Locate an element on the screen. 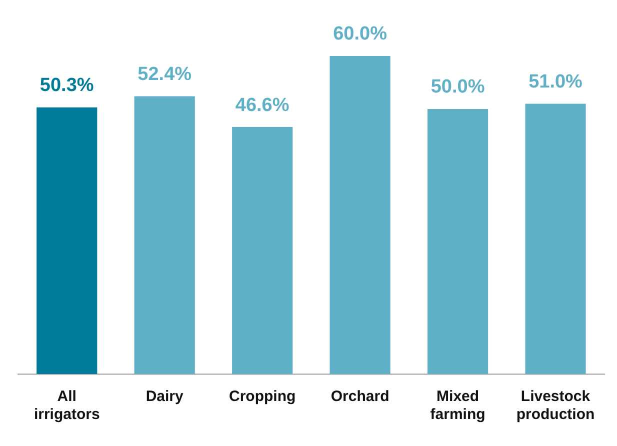  x-tick-label: All irrigators is located at coordinates (67, 406).